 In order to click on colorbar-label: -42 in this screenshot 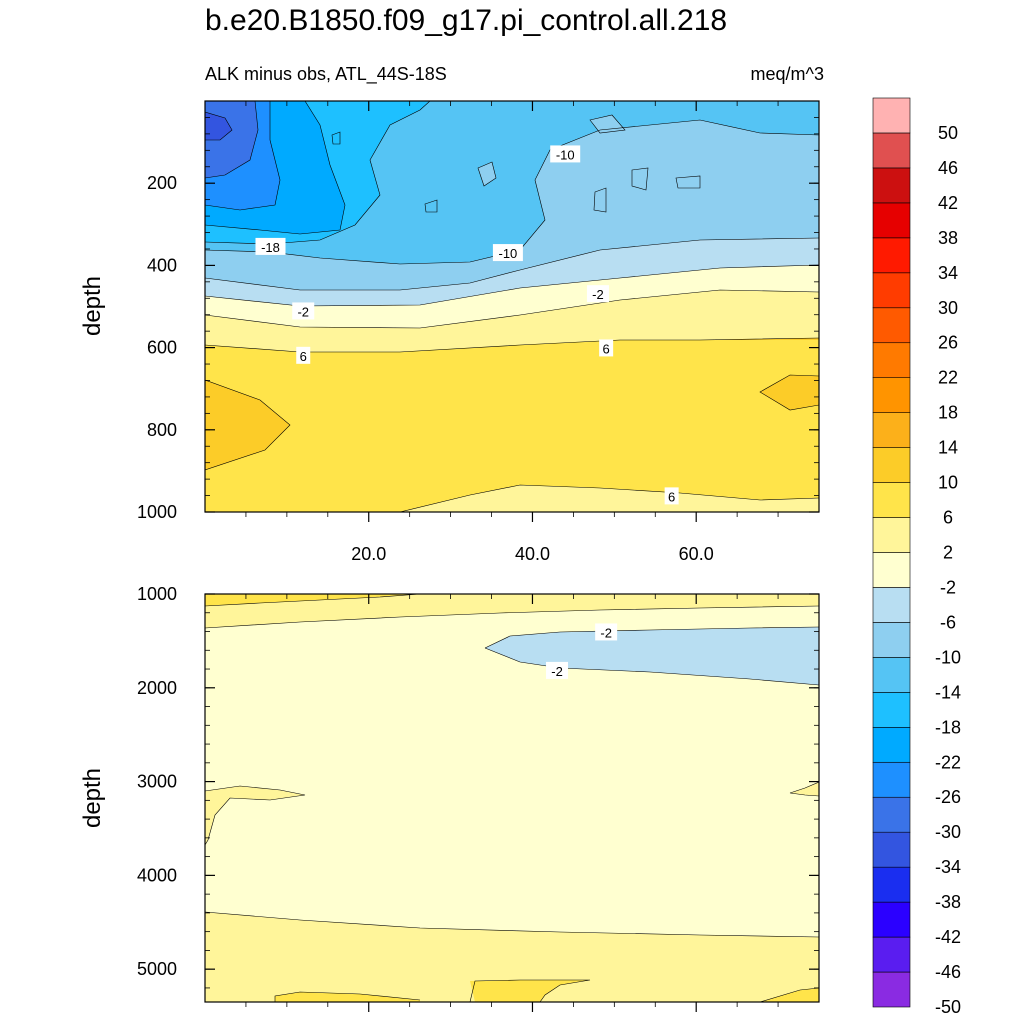, I will do `click(948, 937)`.